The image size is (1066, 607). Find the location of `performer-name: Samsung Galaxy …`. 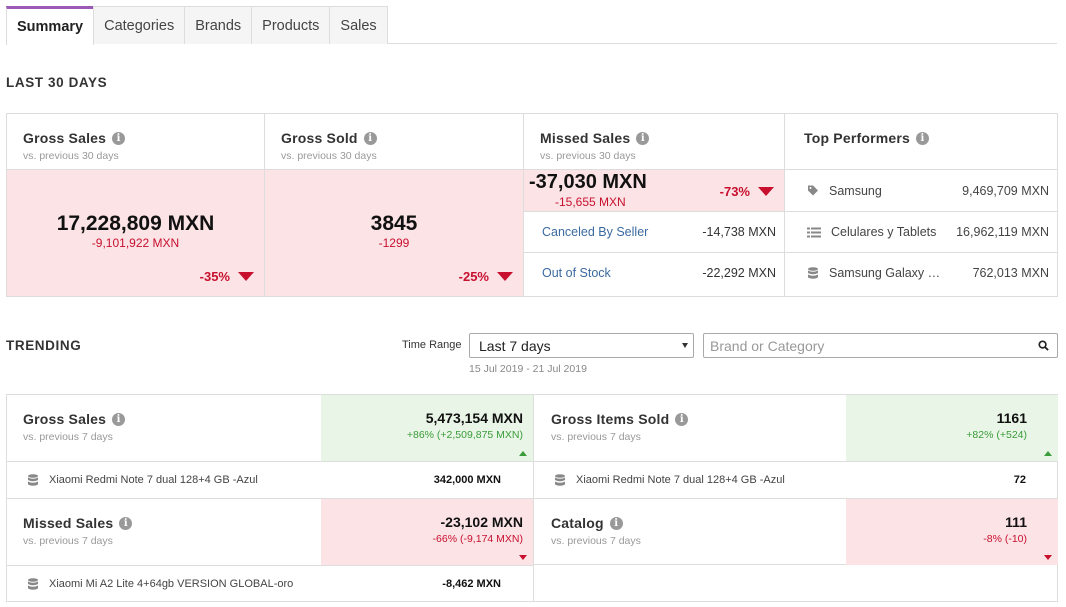

performer-name: Samsung Galaxy … is located at coordinates (885, 273).